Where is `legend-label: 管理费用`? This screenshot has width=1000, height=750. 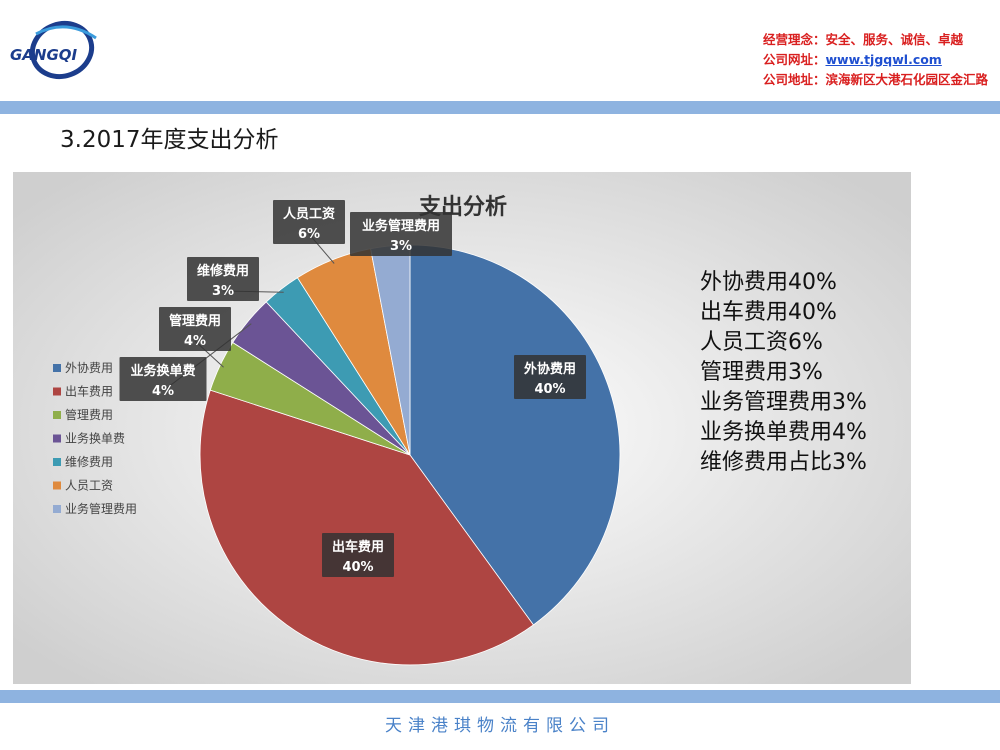 legend-label: 管理费用 is located at coordinates (89, 414).